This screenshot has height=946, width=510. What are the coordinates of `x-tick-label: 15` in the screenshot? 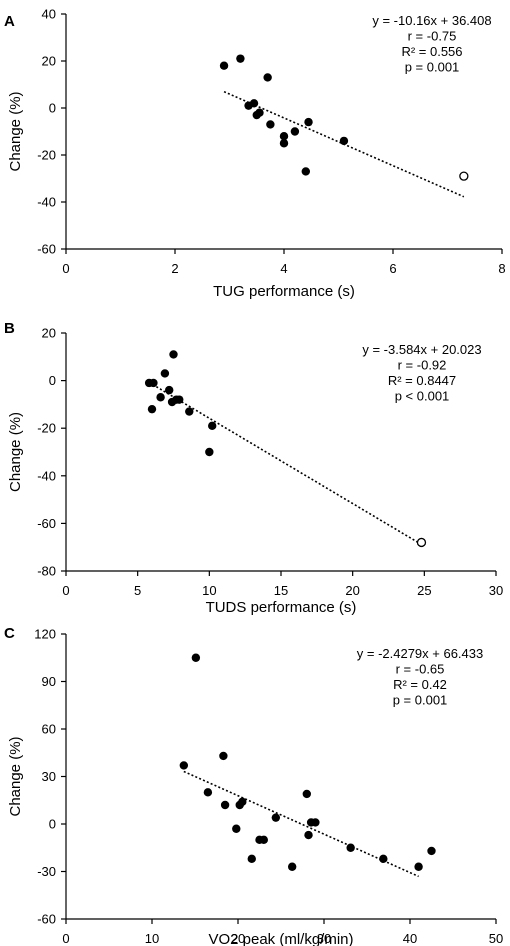 It's located at (281, 590).